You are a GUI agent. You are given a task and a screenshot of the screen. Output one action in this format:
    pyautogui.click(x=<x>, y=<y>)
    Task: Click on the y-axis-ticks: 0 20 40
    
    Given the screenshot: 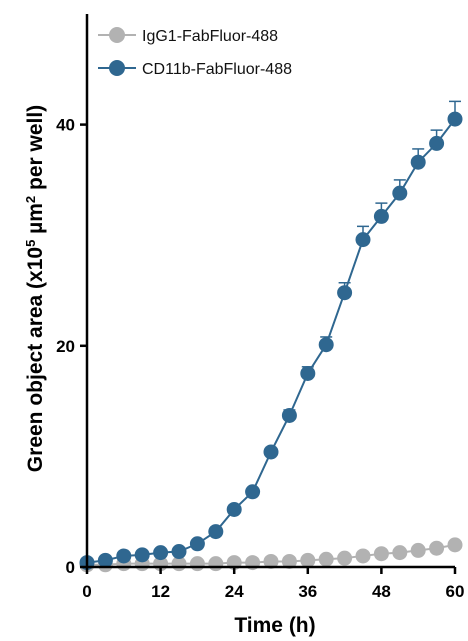 What is the action you would take?
    pyautogui.click(x=71, y=346)
    